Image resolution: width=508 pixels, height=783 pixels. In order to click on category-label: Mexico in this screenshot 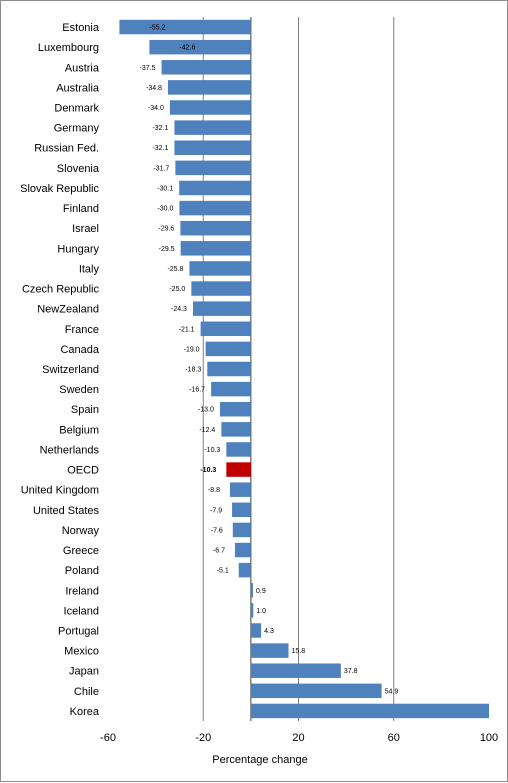, I will do `click(81, 652)`.